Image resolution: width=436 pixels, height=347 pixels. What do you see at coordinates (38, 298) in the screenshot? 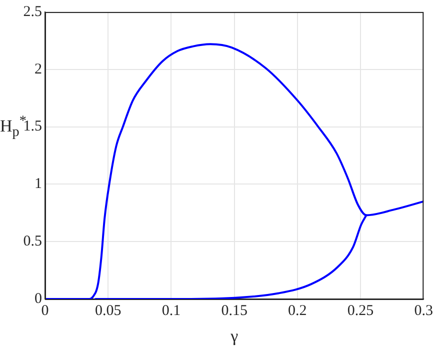
I see `y-tick-label: 0` at bounding box center [38, 298].